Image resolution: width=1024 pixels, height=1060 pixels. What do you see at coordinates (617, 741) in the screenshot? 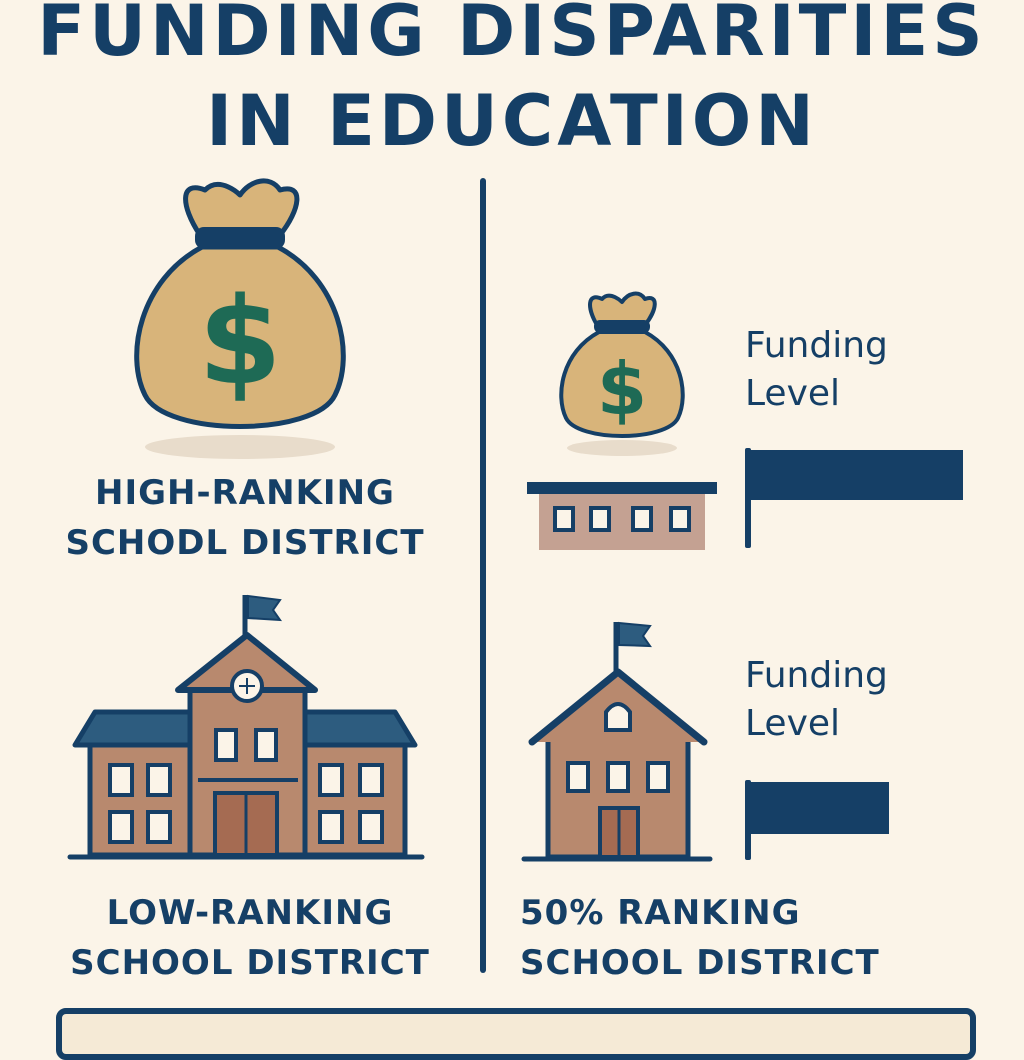
I see `small-school-house-icon` at bounding box center [617, 741].